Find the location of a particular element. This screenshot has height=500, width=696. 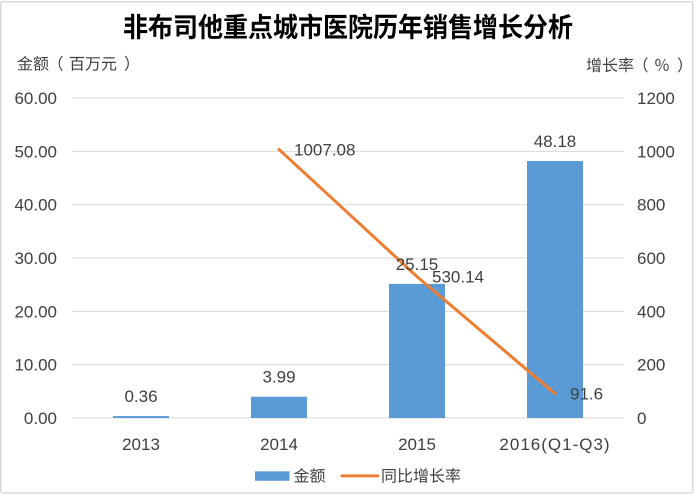

svg-text: 3.99 is located at coordinates (278, 377).